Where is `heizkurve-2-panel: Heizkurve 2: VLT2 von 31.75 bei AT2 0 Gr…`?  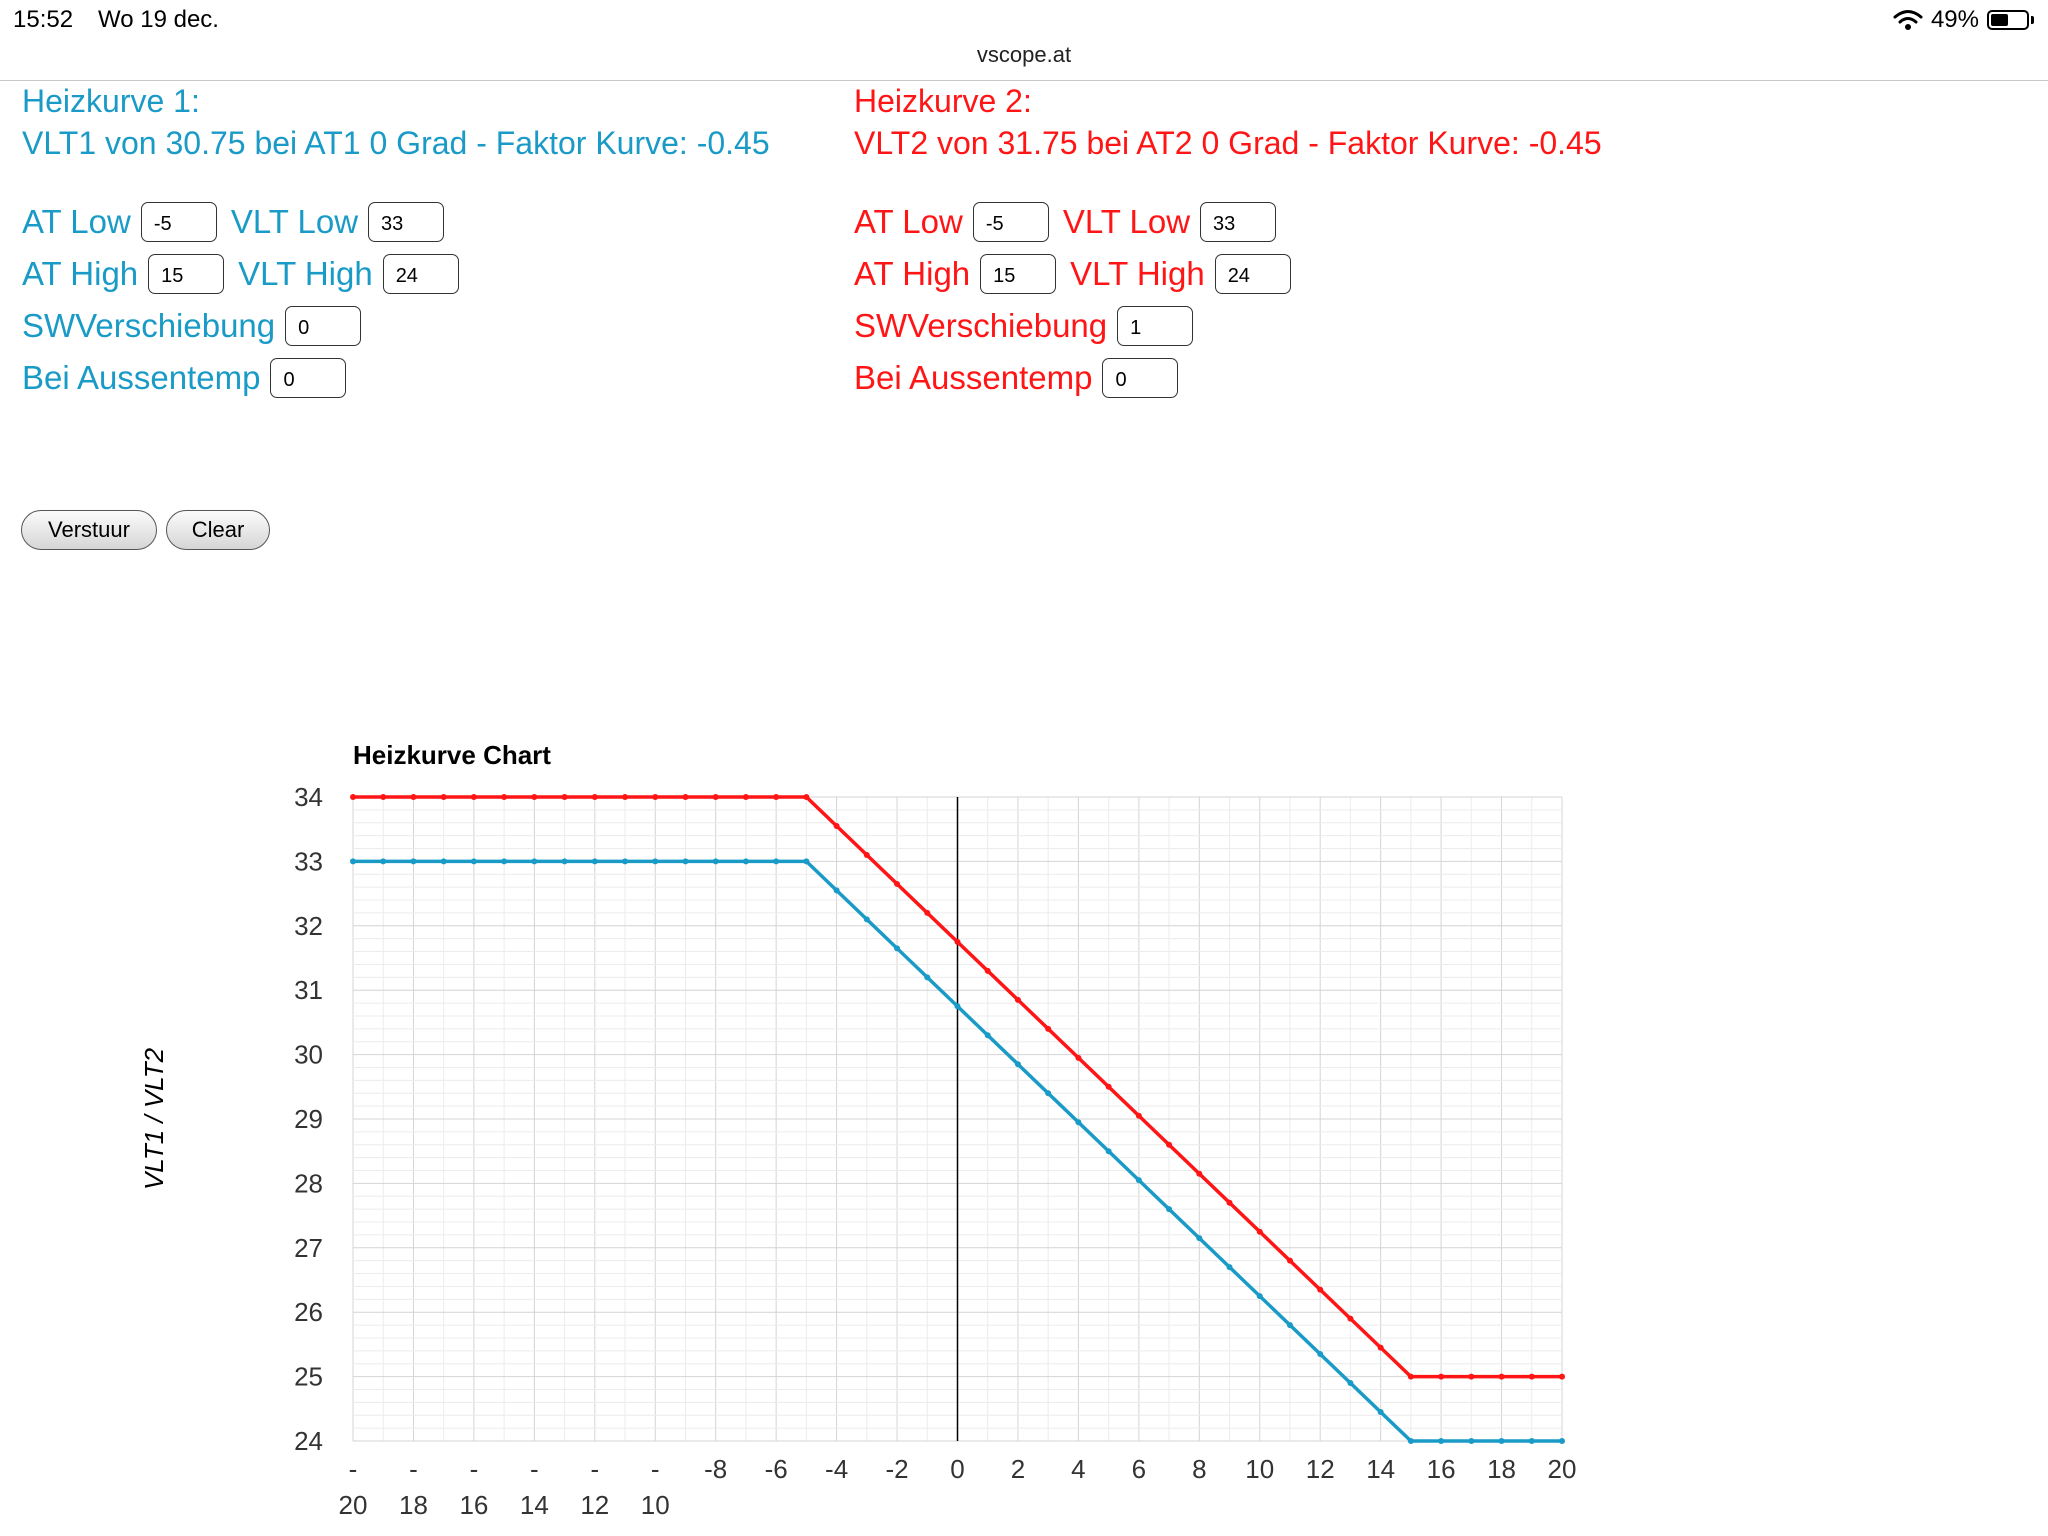 heizkurve-2-panel: Heizkurve 2: VLT2 von 31.75 bei AT2 0 Gr… is located at coordinates (1228, 239).